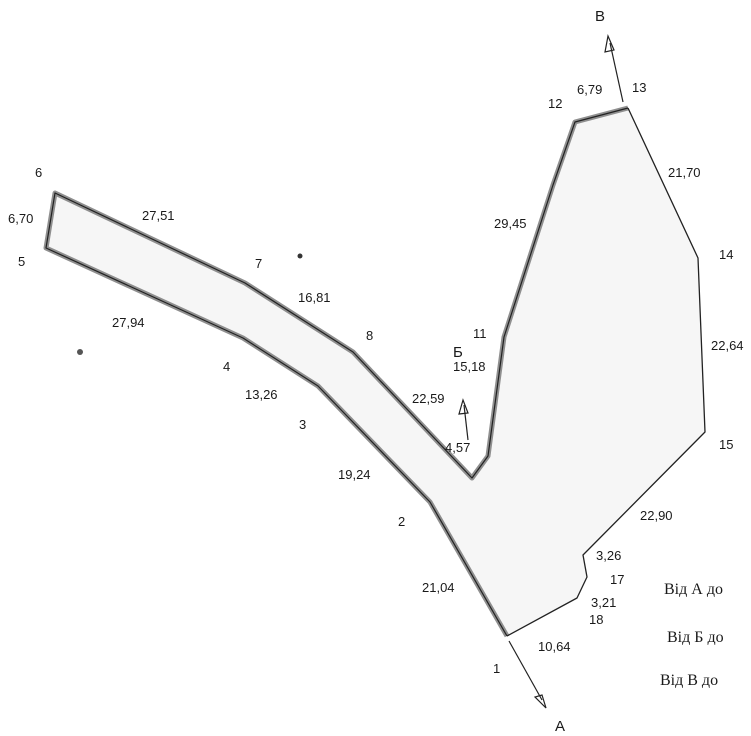 Image resolution: width=751 pixels, height=736 pixels. What do you see at coordinates (603, 602) in the screenshot?
I see `segment-length: 3,21` at bounding box center [603, 602].